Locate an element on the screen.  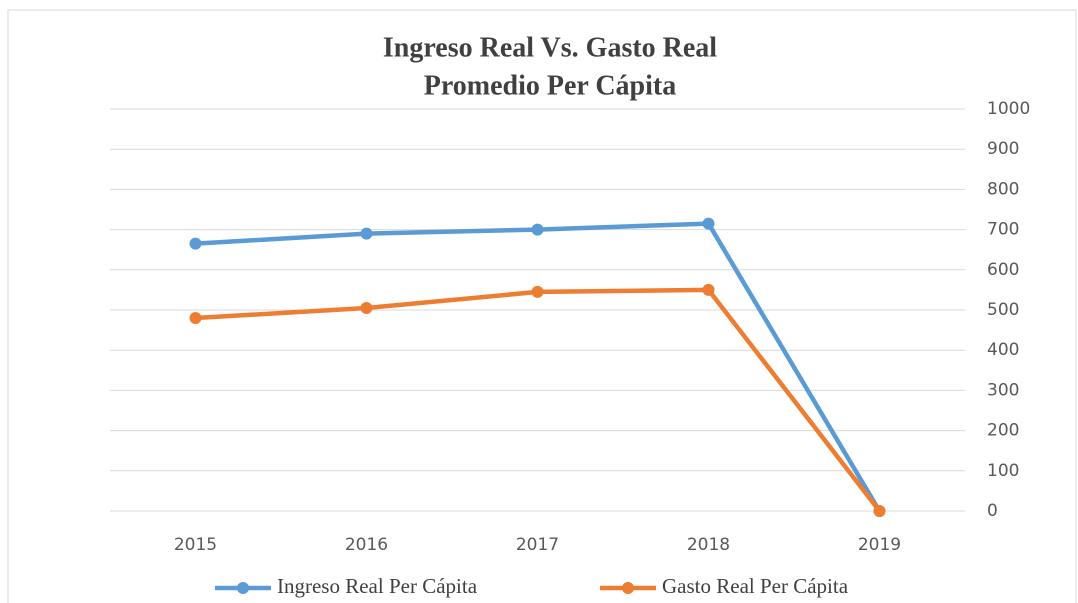
y-tick-label: 1000 is located at coordinates (1008, 109).